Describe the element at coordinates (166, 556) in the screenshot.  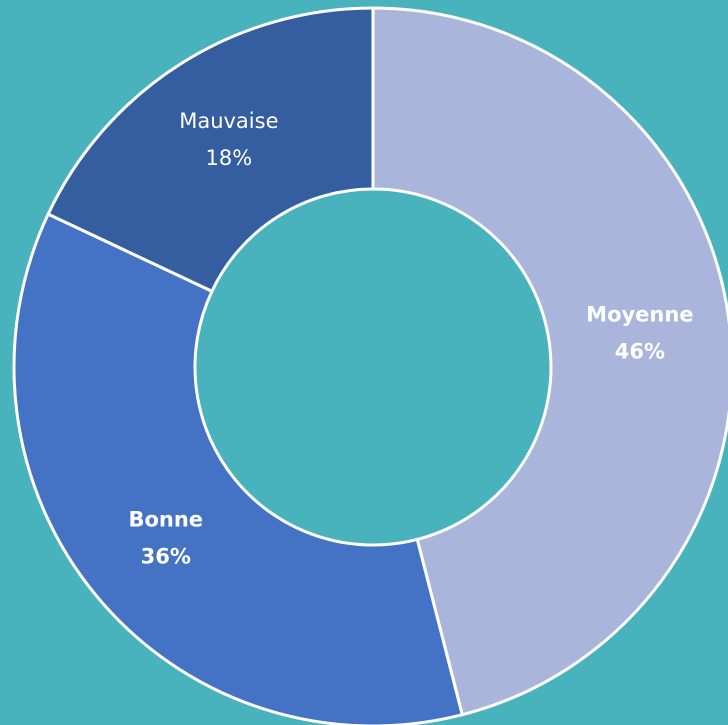
I see `value-label: 36%` at that location.